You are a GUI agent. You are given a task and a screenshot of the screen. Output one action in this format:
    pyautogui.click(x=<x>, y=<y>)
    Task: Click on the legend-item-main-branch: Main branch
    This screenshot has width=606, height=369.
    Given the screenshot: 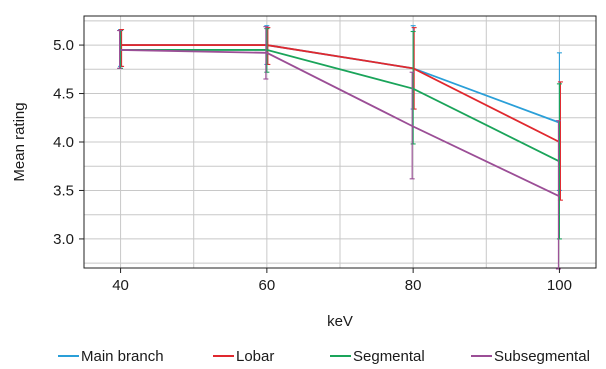 What is the action you would take?
    pyautogui.click(x=111, y=356)
    